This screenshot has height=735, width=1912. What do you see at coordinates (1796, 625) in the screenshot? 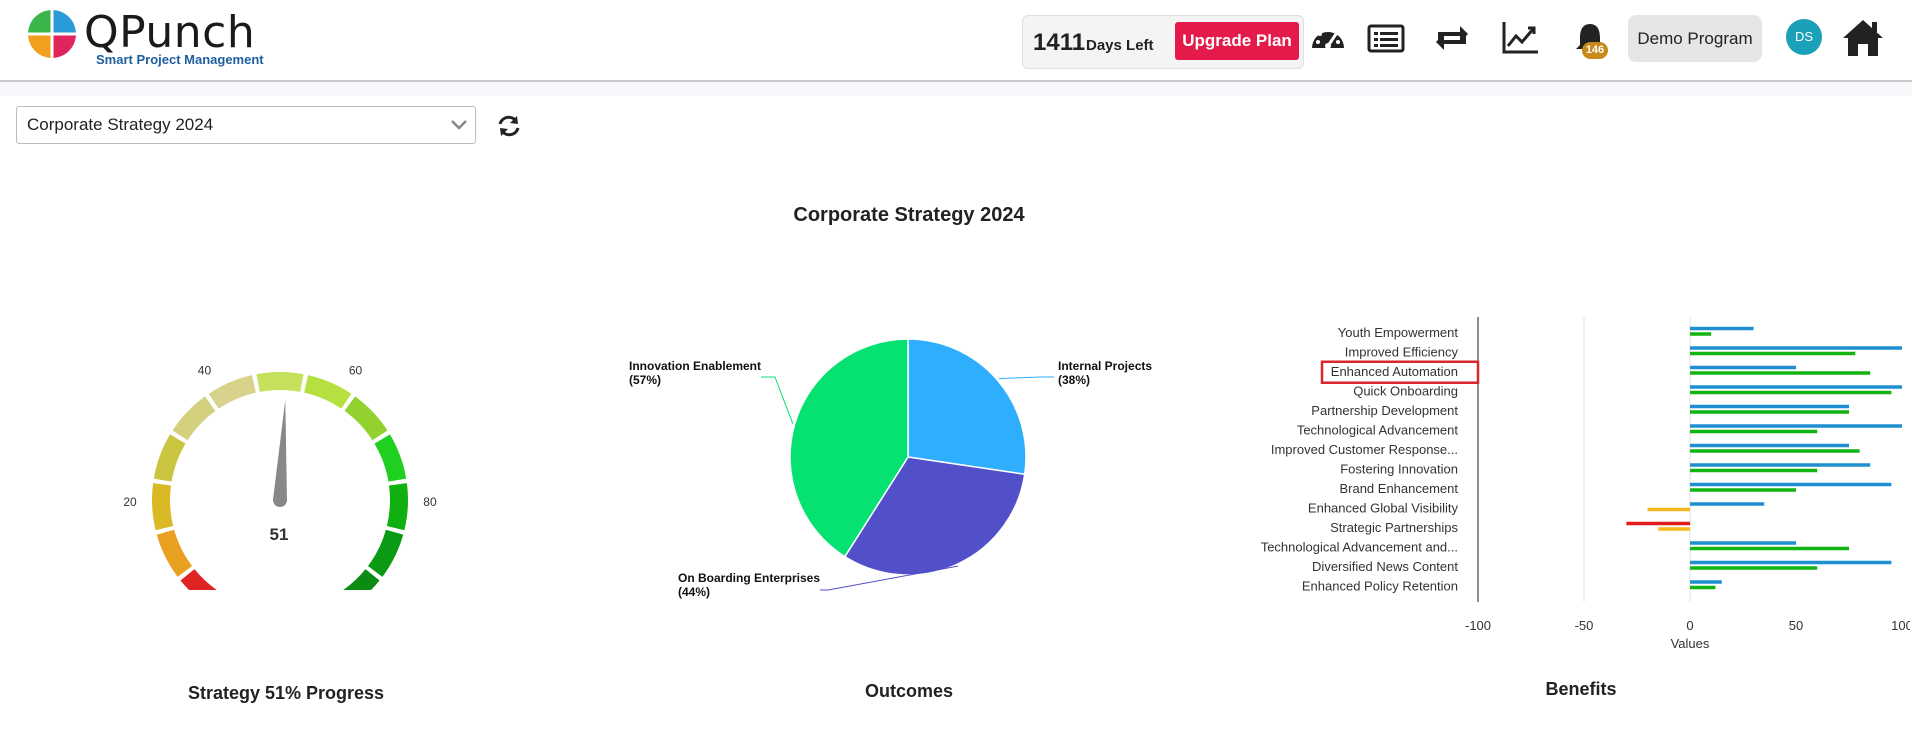
I see `bar-x-tick-label: 50` at bounding box center [1796, 625].